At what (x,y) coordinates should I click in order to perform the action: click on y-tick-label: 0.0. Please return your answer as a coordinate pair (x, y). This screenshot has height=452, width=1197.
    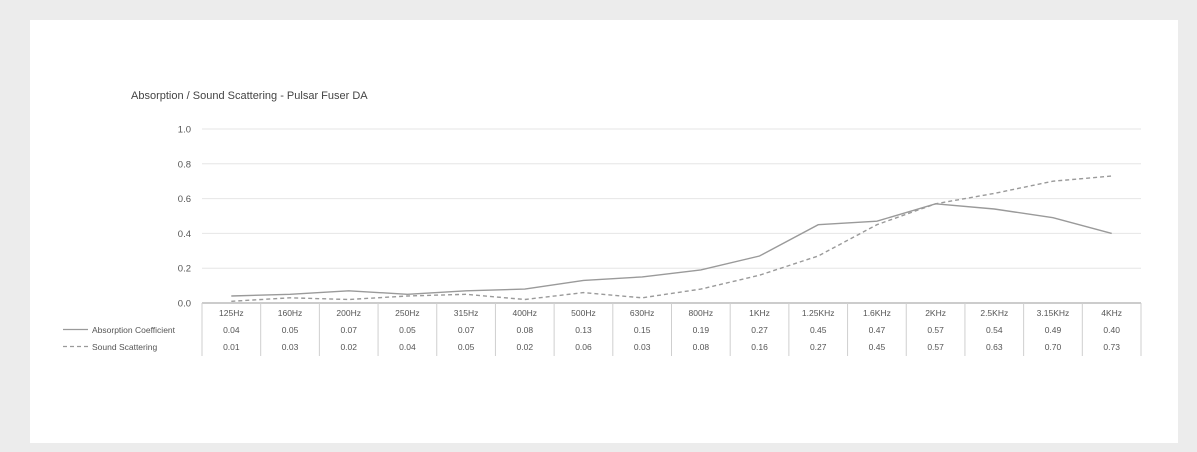
    Looking at the image, I should click on (184, 304).